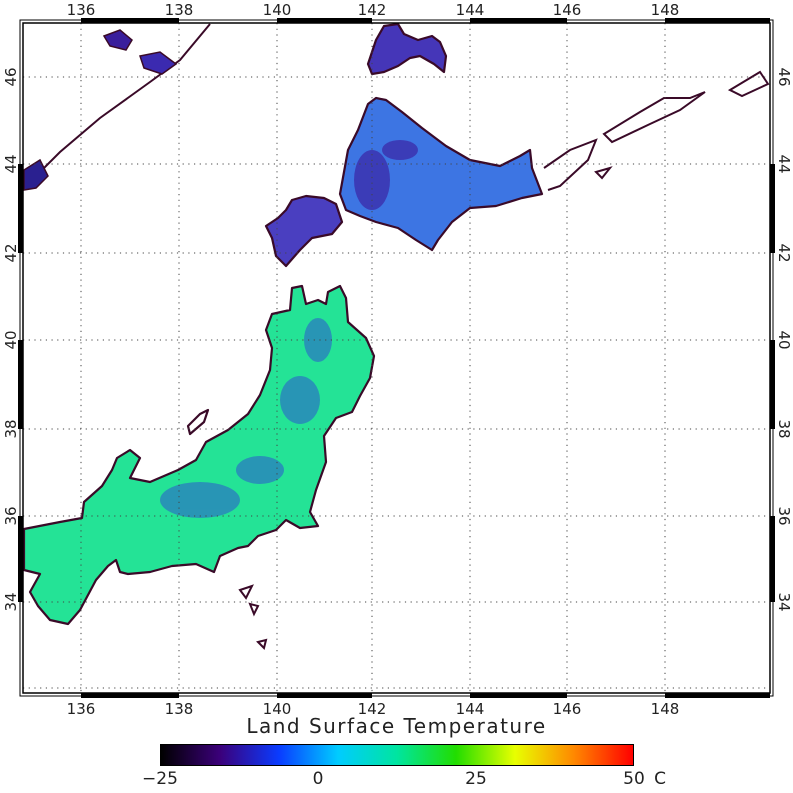  I want to click on west-coast-patch, so click(100, 110).